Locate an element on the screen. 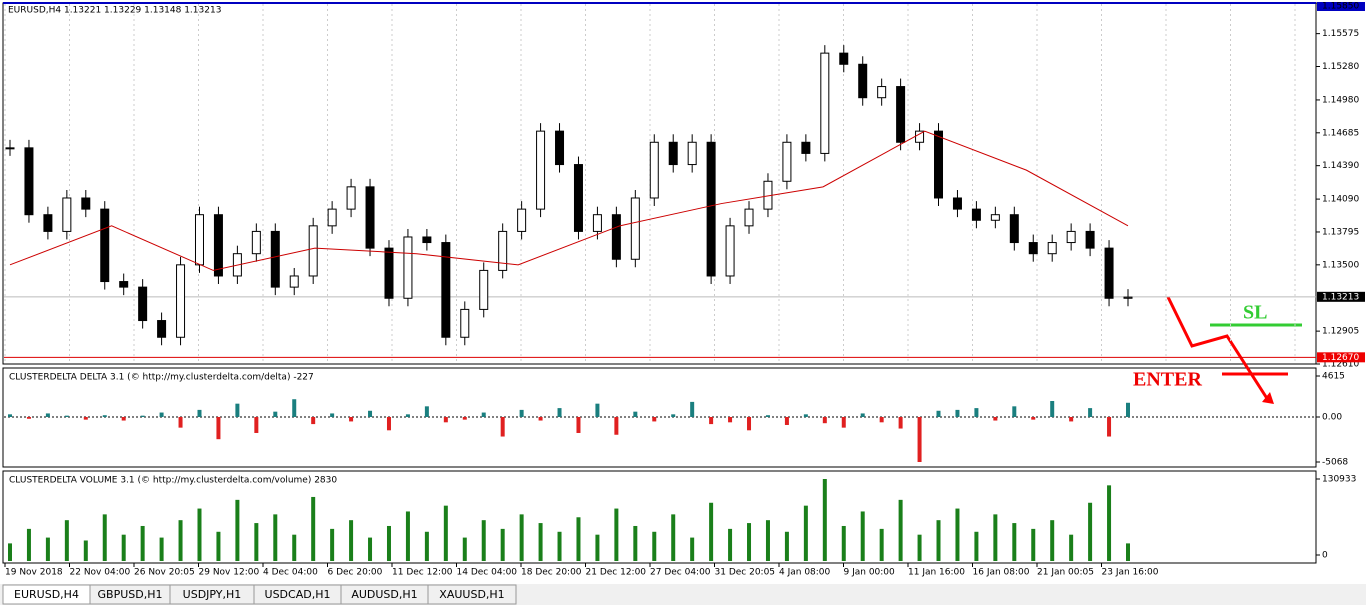 Image resolution: width=1366 pixels, height=605 pixels. tab-label: XAUUSD,H1 is located at coordinates (471, 594).